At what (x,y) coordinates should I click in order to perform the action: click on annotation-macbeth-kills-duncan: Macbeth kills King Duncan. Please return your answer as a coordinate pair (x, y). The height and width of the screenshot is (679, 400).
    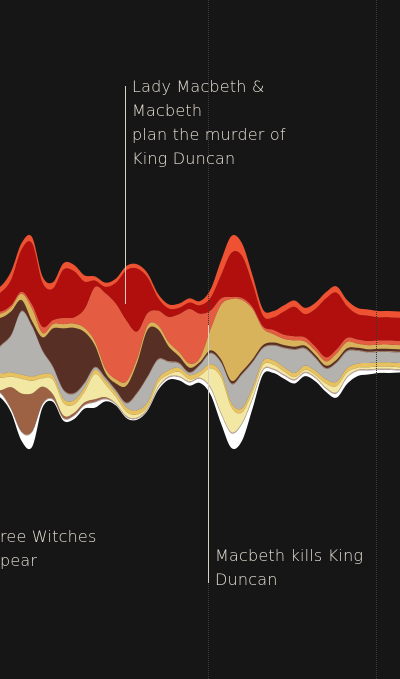
    Looking at the image, I should click on (289, 567).